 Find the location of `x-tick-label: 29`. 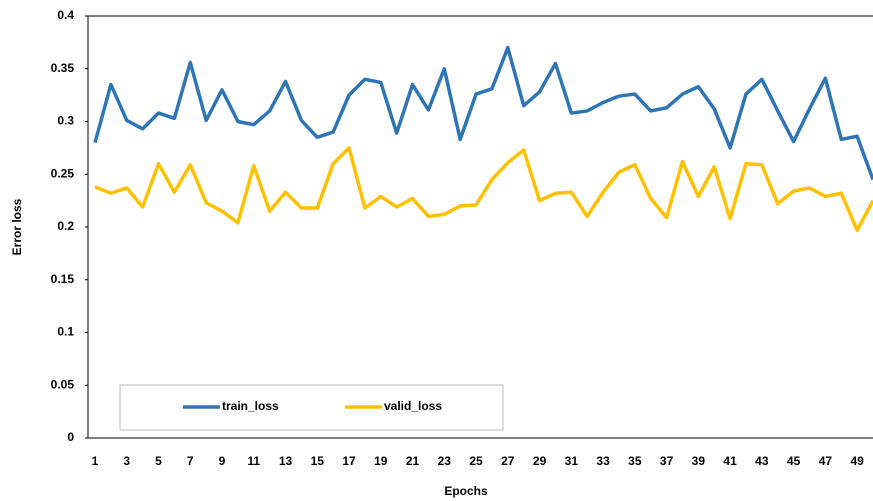

x-tick-label: 29 is located at coordinates (540, 461).